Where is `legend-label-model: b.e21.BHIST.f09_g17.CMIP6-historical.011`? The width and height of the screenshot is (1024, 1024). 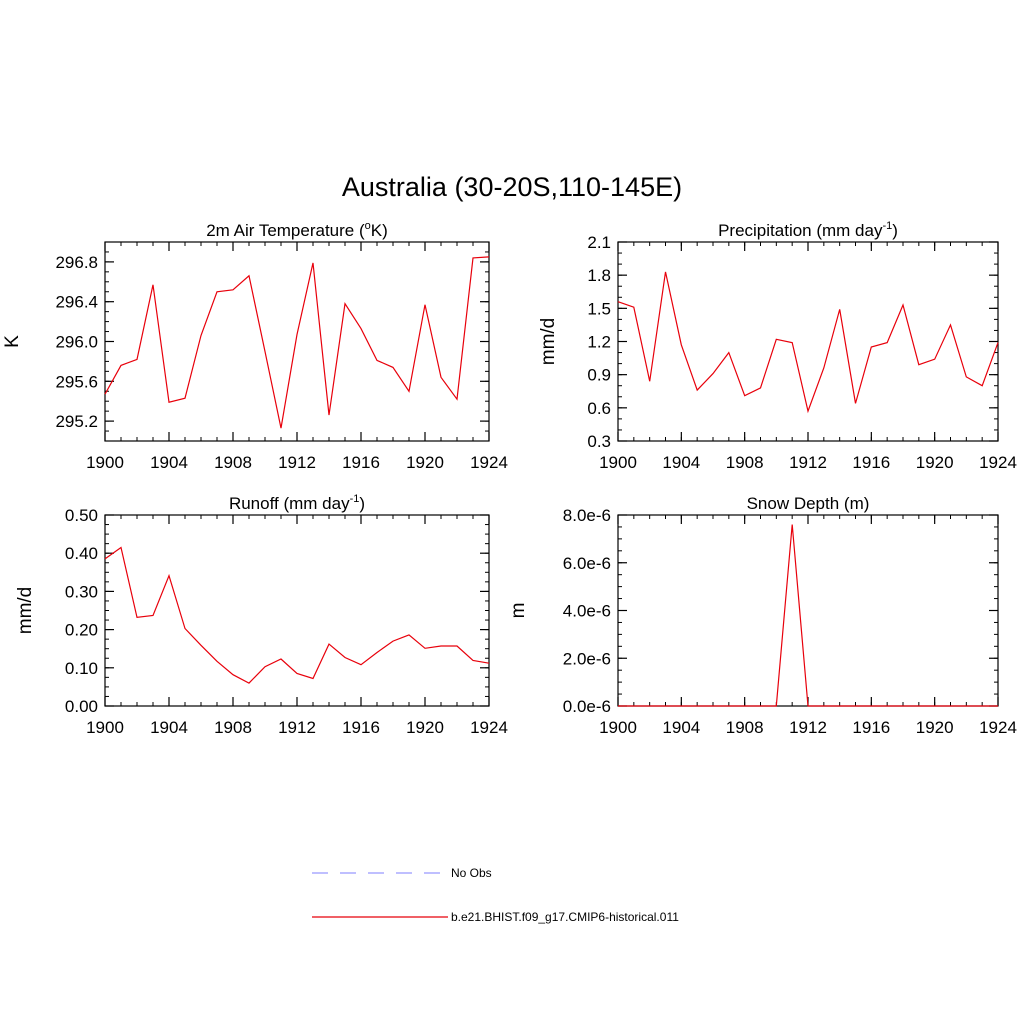
legend-label-model: b.e21.BHIST.f09_g17.CMIP6-historical.011 is located at coordinates (565, 917).